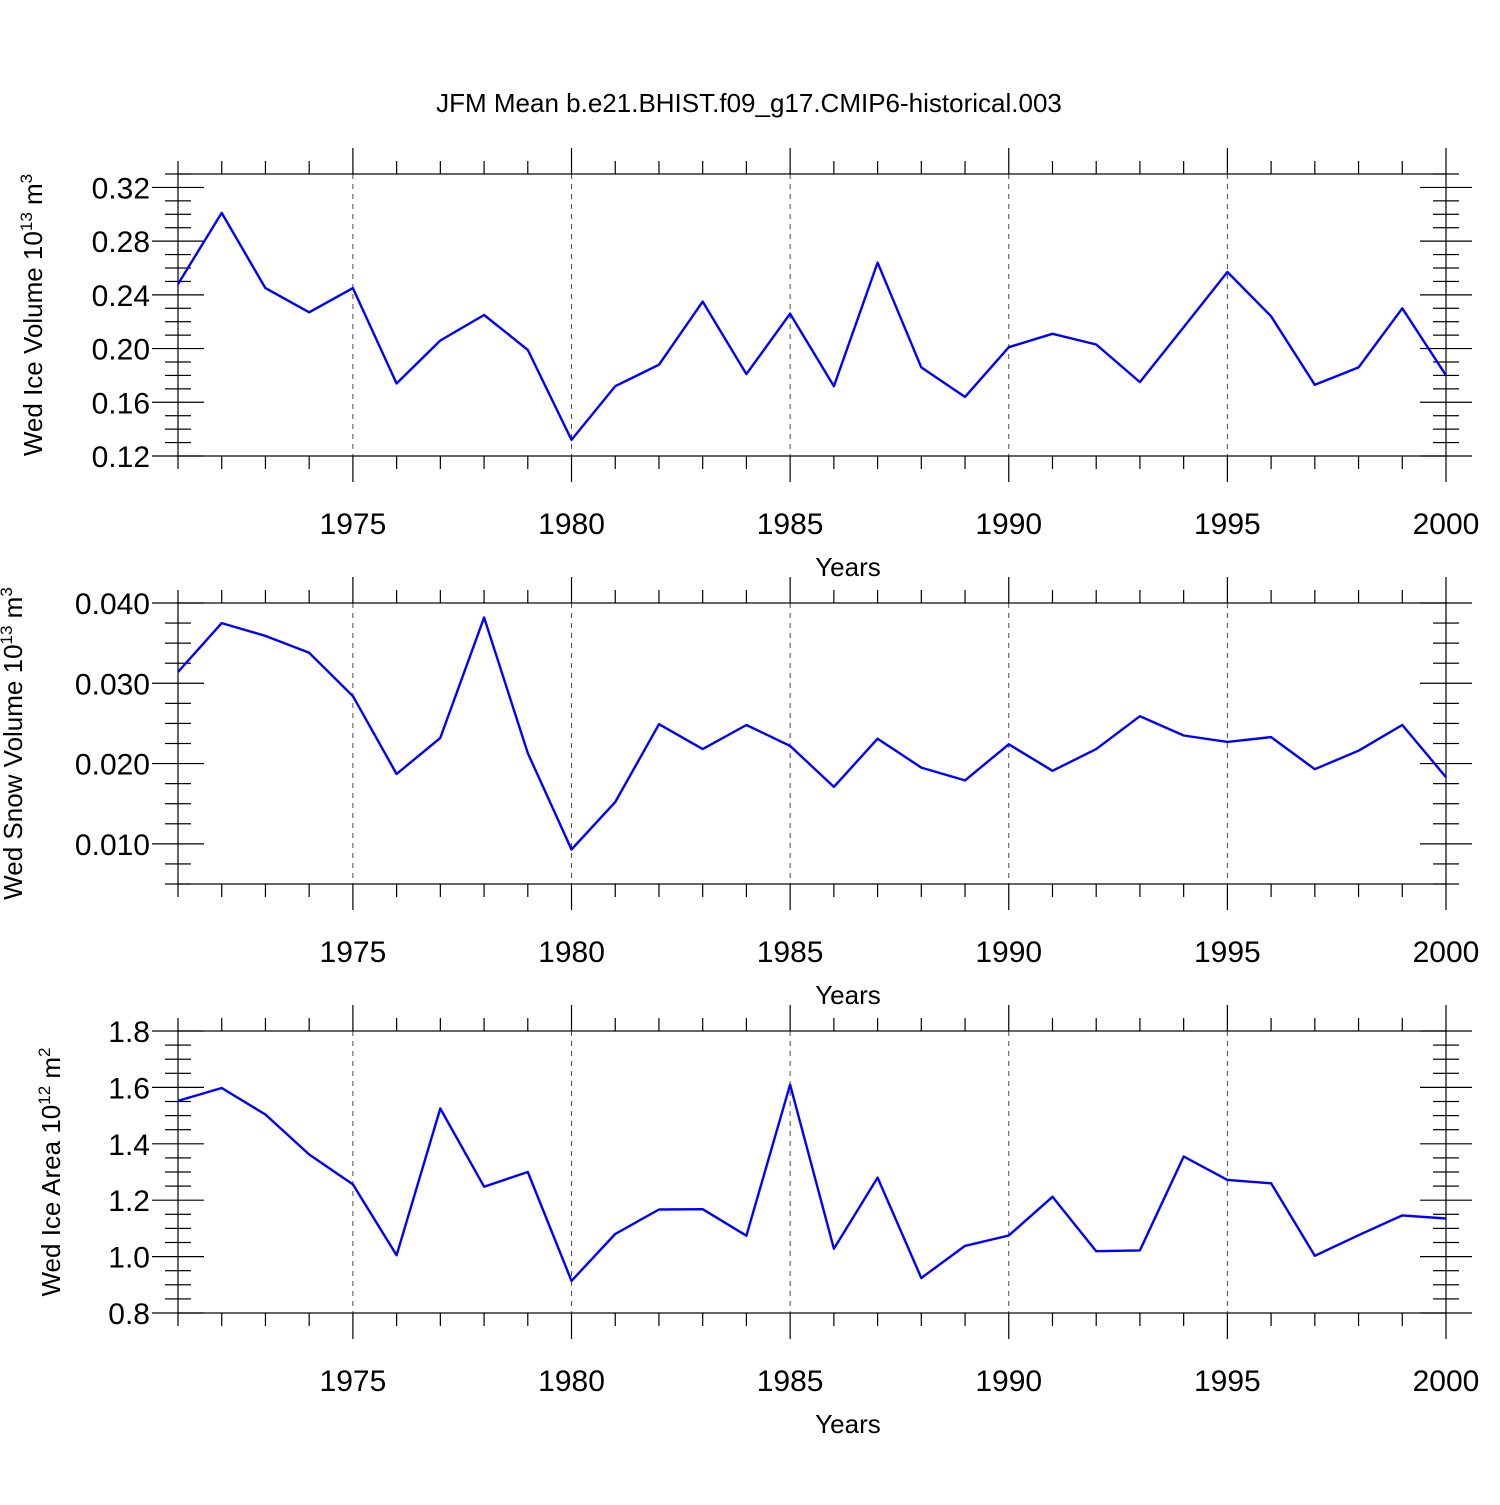  I want to click on y-tick-label: 0.24, so click(121, 296).